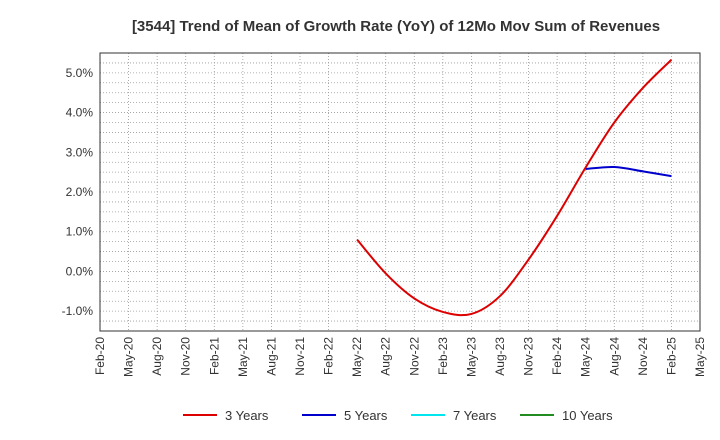 Image resolution: width=720 pixels, height=440 pixels. I want to click on x-tick-label: May-24, so click(586, 357).